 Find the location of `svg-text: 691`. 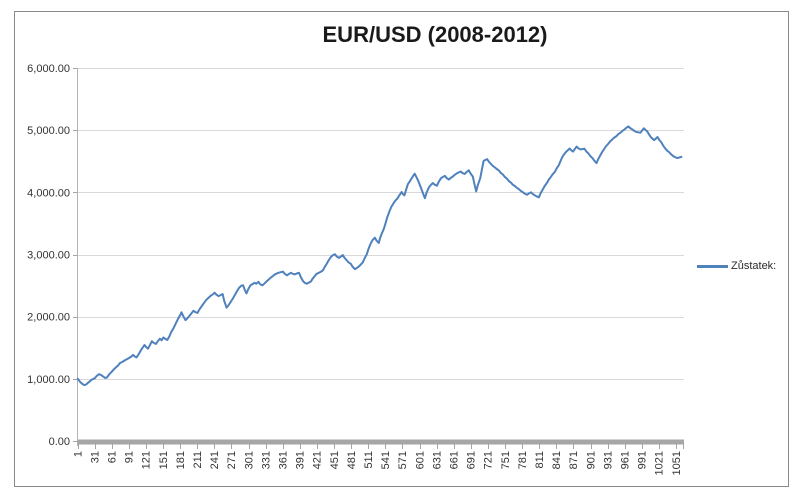

svg-text: 691 is located at coordinates (472, 460).